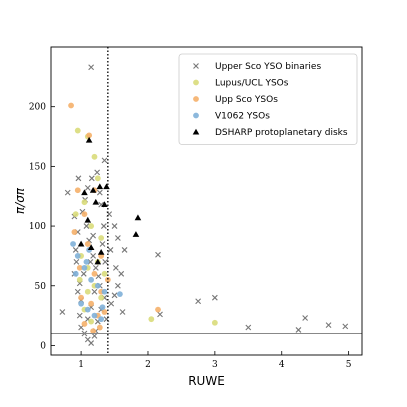 Image resolution: width=407 pixels, height=407 pixels. Describe the element at coordinates (268, 67) in the screenshot. I see `legend-label: Upper Sco YSO binaries` at that location.